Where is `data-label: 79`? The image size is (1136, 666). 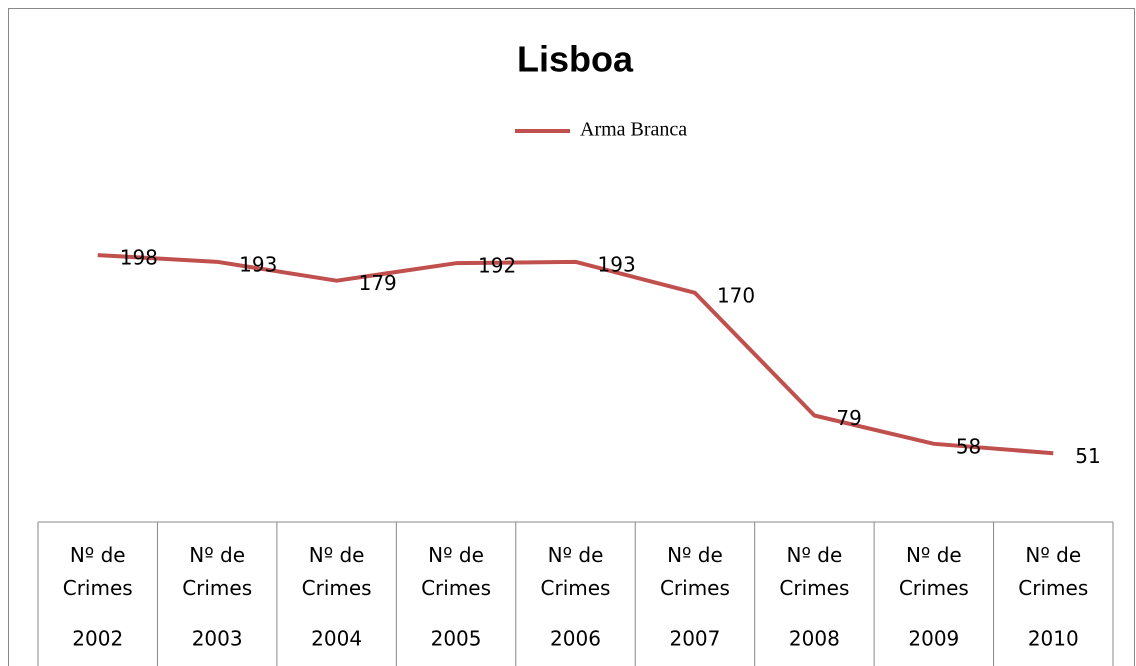
data-label: 79 is located at coordinates (848, 418).